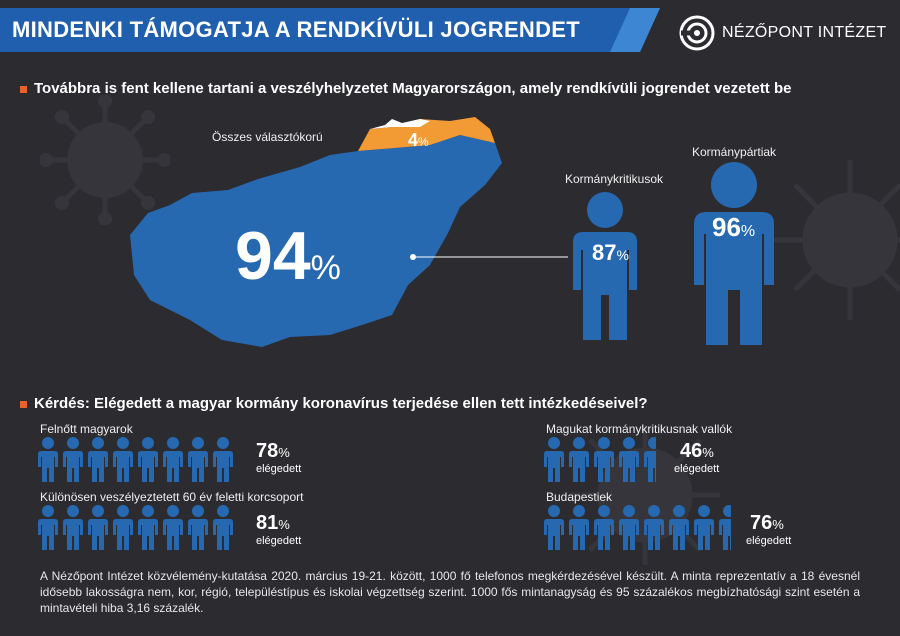 Image resolution: width=900 pixels, height=636 pixels. I want to click on value-parti-96: 96%, so click(734, 227).